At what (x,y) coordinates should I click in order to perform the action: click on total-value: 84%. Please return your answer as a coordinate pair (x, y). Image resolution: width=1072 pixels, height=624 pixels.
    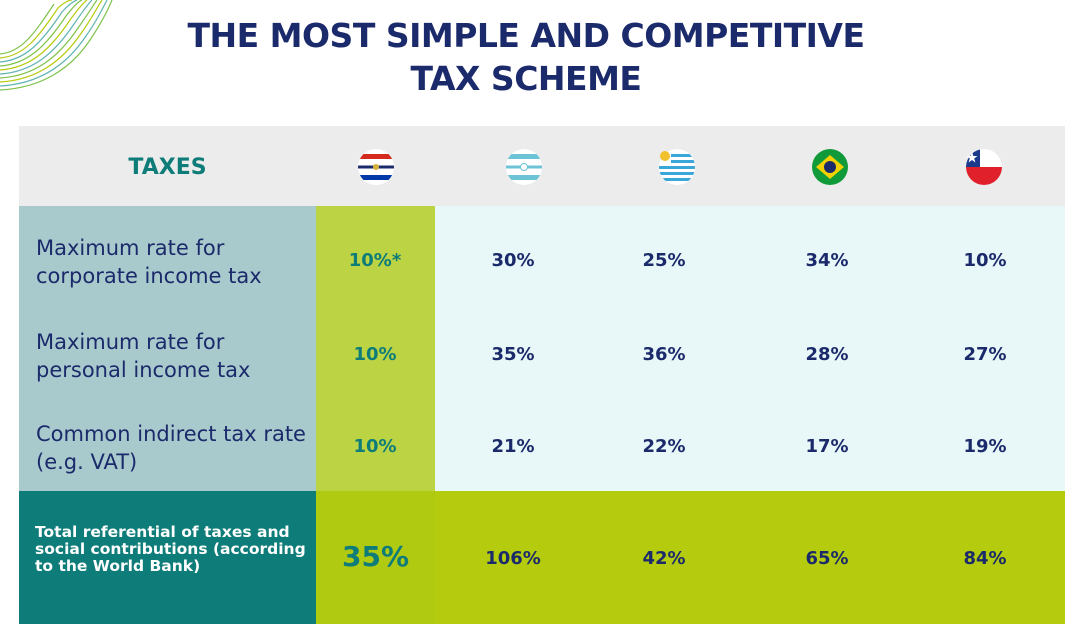
    Looking at the image, I should click on (985, 558).